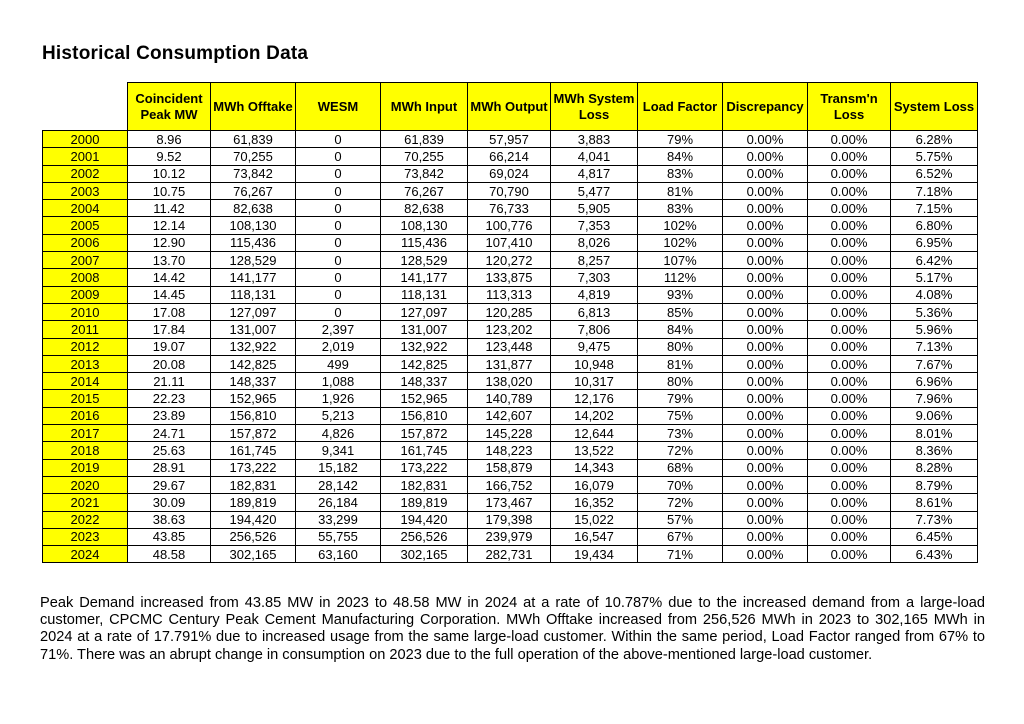 Image resolution: width=1024 pixels, height=724 pixels. I want to click on data-cell: 189,819, so click(253, 502).